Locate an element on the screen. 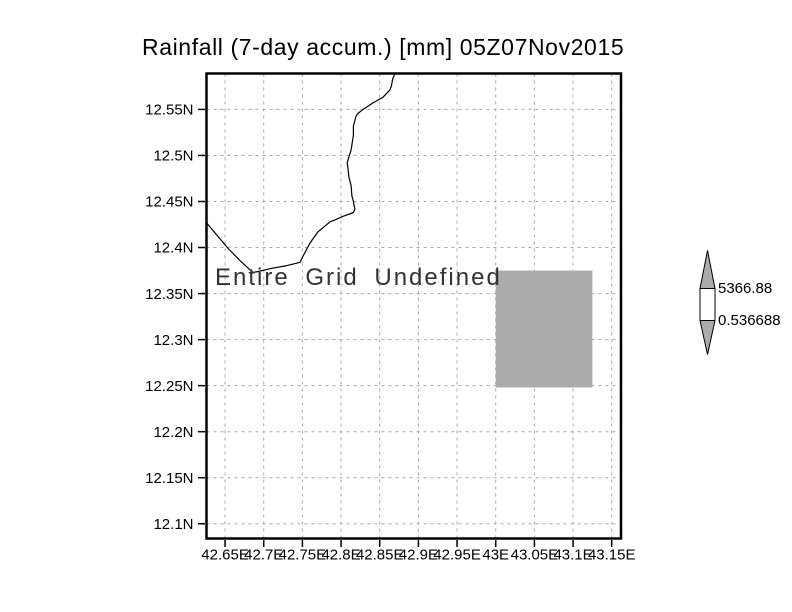  y-tick-label: 12.55N is located at coordinates (169, 110).